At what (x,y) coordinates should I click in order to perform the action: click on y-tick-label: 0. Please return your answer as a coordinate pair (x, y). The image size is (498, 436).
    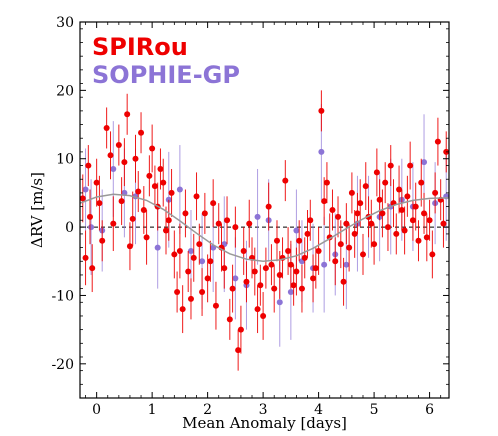
    Looking at the image, I should click on (69, 228).